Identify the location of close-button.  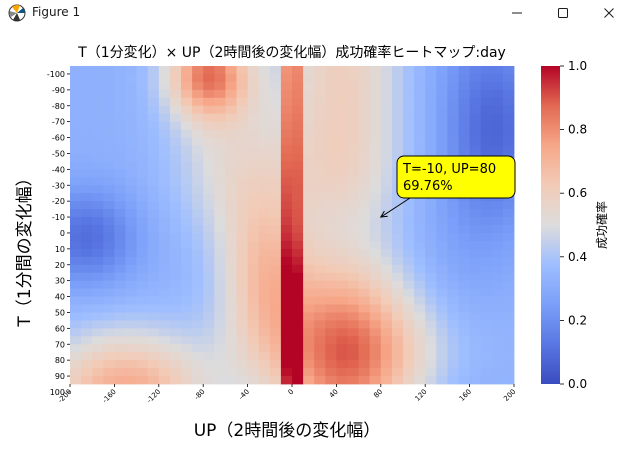
(609, 13).